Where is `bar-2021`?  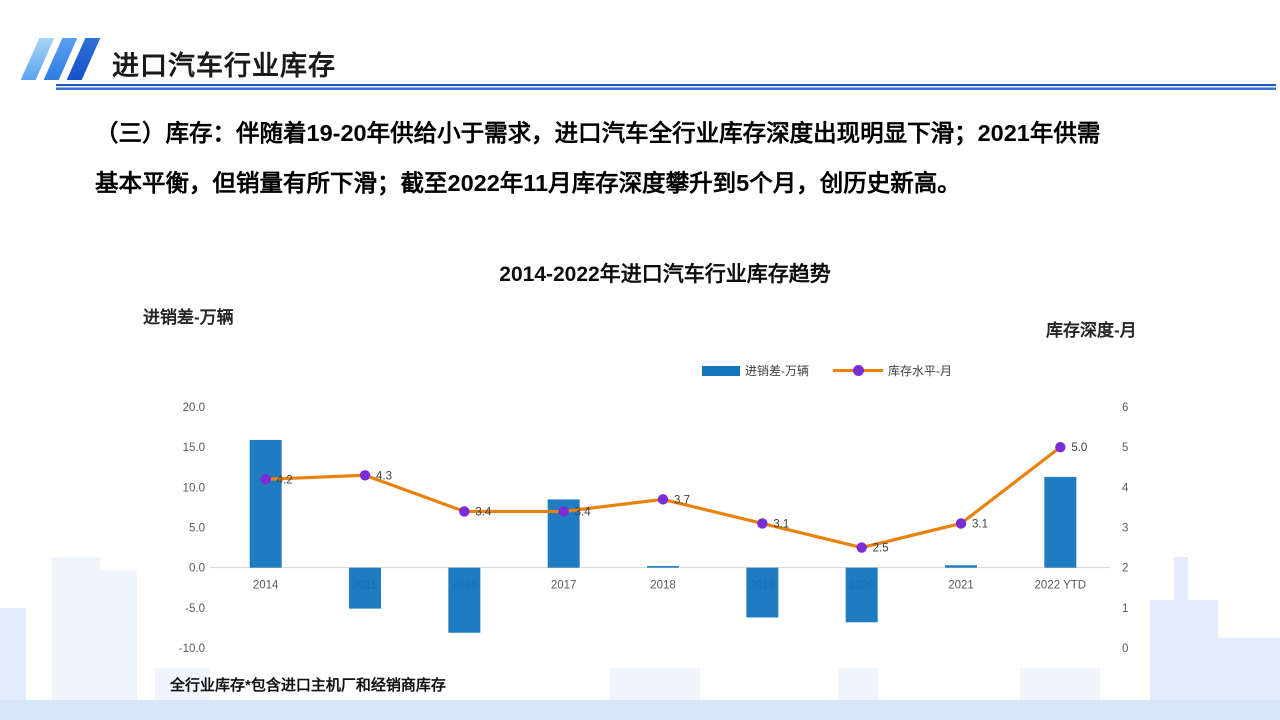 bar-2021 is located at coordinates (961, 566).